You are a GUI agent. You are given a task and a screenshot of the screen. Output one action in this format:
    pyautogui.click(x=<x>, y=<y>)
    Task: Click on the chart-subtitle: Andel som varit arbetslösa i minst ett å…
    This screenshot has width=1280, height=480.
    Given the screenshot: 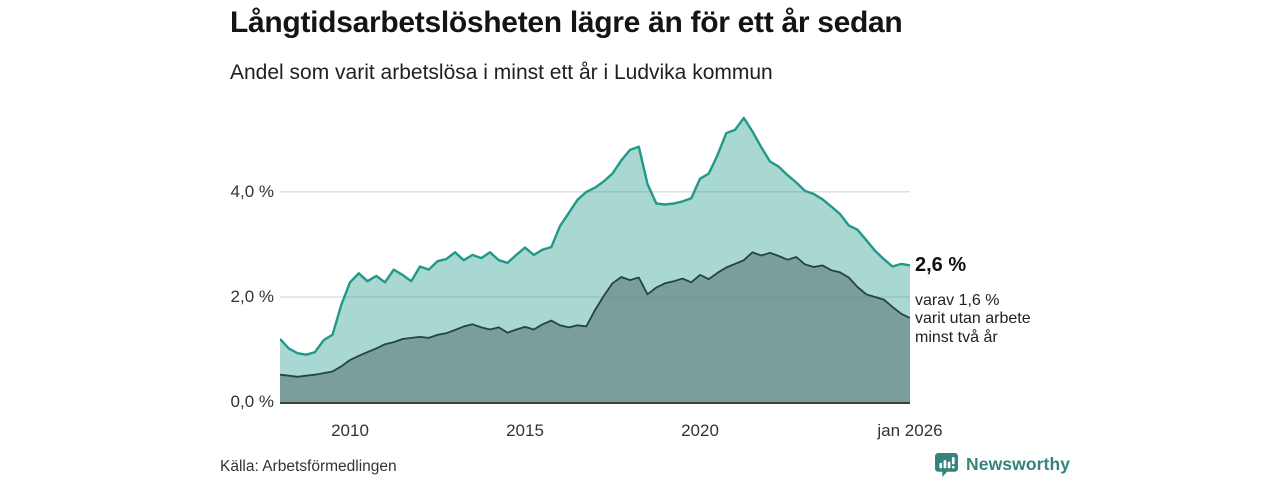 What is the action you would take?
    pyautogui.click(x=501, y=72)
    